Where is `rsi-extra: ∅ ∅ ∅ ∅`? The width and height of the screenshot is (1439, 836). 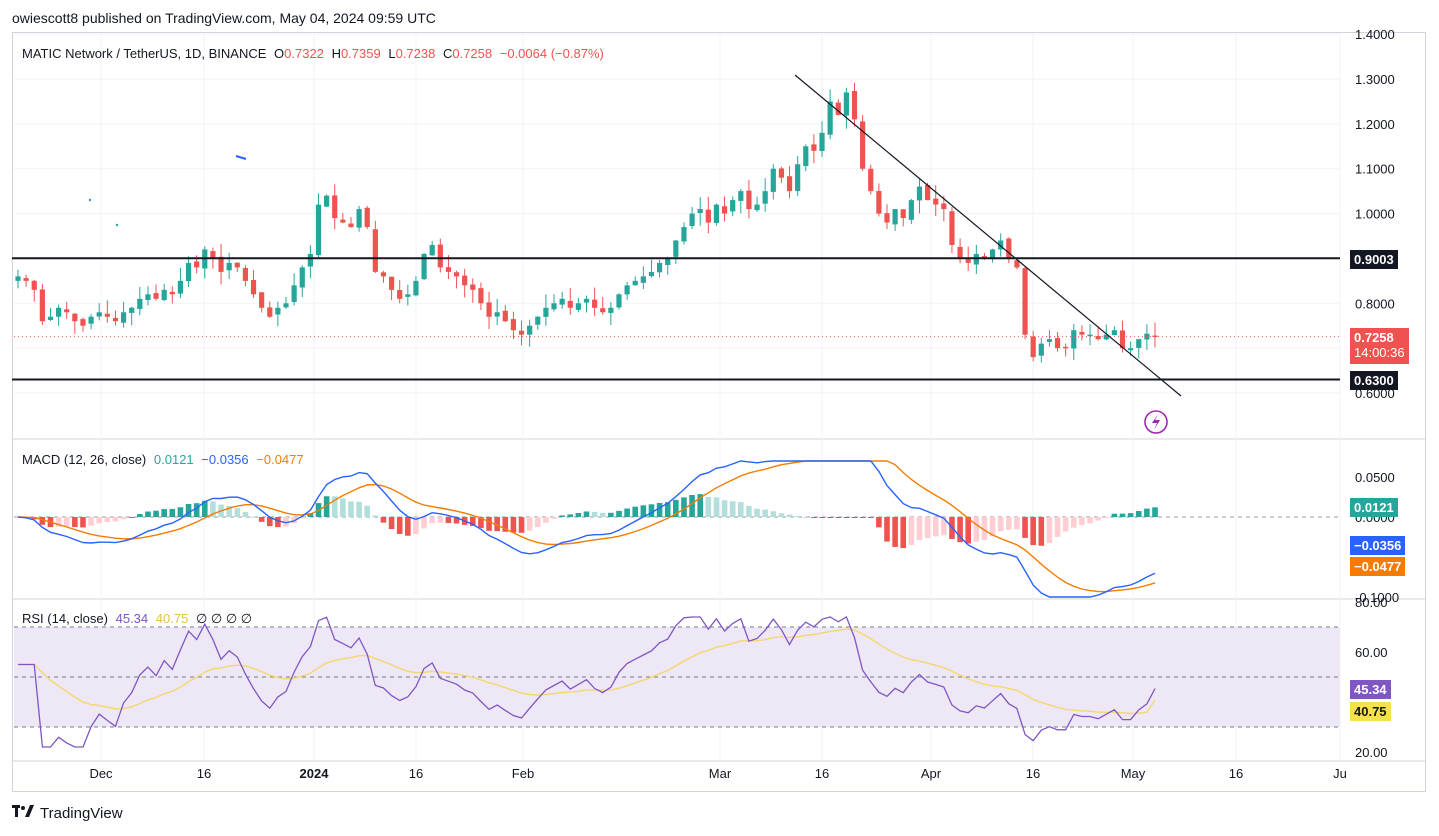 rsi-extra: ∅ ∅ ∅ ∅ is located at coordinates (224, 618).